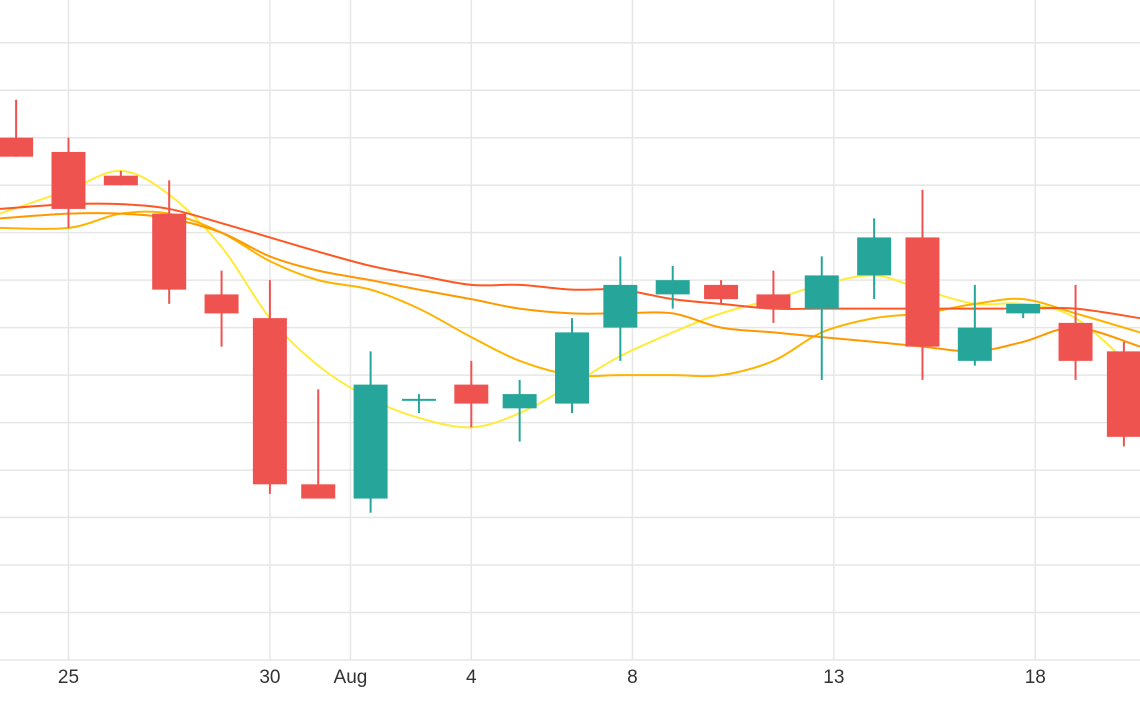  What do you see at coordinates (471, 677) in the screenshot?
I see `x-tick-label: 4` at bounding box center [471, 677].